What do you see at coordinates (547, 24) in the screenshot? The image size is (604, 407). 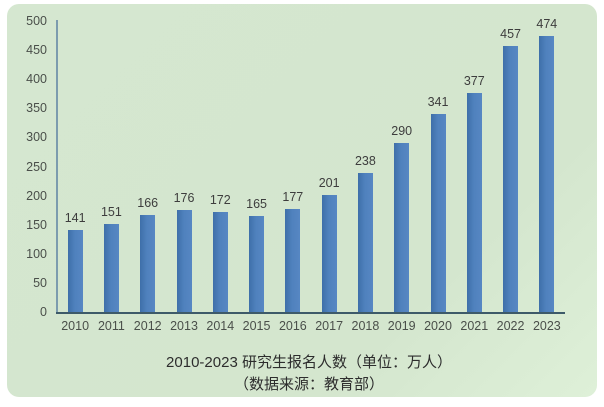 I see `bar-value-label: 474` at bounding box center [547, 24].